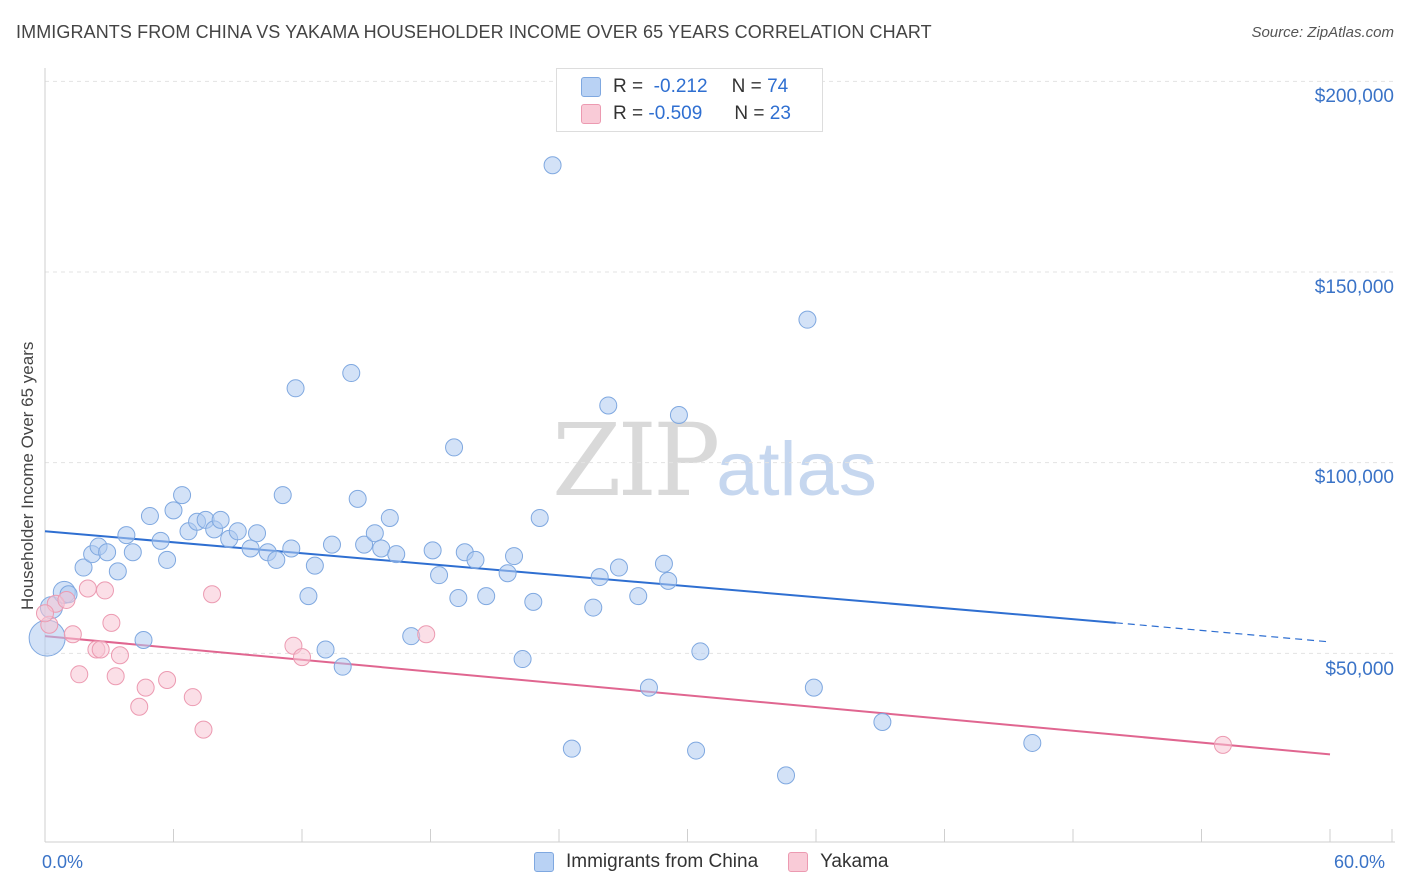 The image size is (1406, 892). What do you see at coordinates (780, 113) in the screenshot?
I see `n-value: 23` at bounding box center [780, 113].